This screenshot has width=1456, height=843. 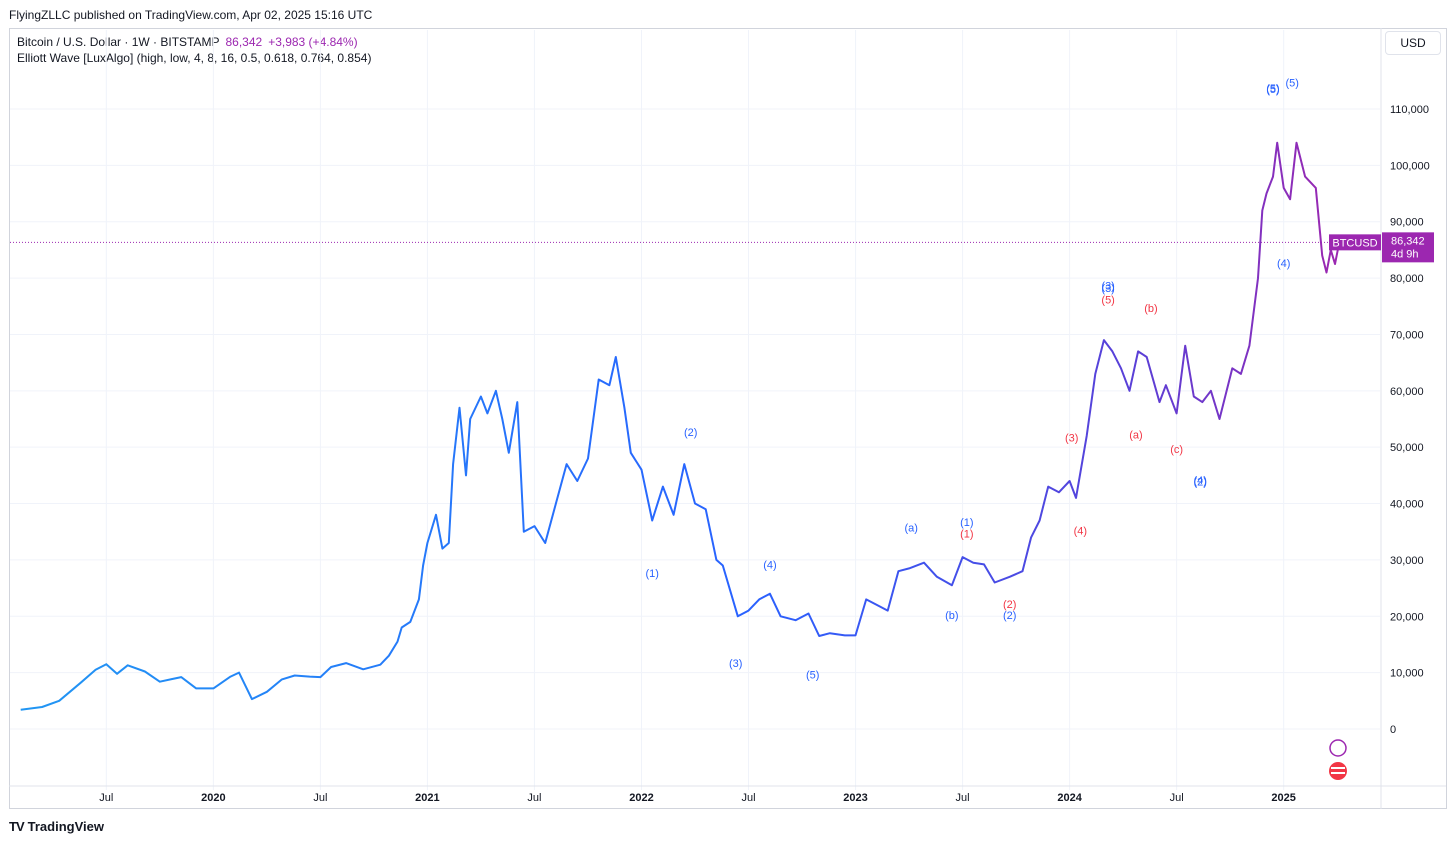 What do you see at coordinates (1069, 798) in the screenshot?
I see `x-tick-label: 2024` at bounding box center [1069, 798].